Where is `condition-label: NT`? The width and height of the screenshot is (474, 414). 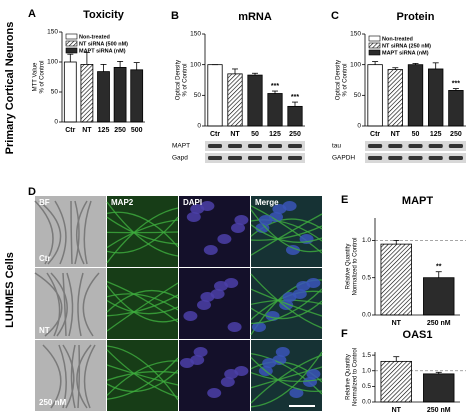 condition-label: NT is located at coordinates (44, 330).